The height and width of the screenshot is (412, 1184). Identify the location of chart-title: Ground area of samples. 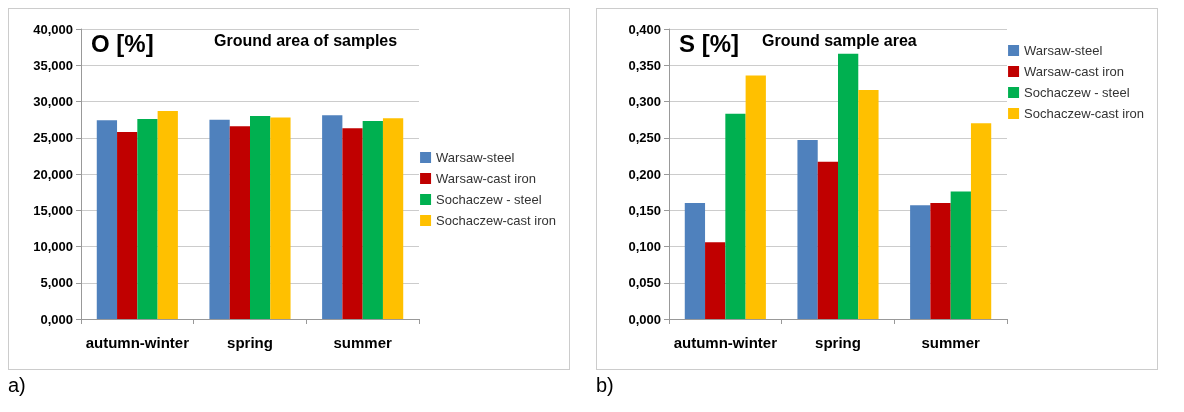
(306, 40).